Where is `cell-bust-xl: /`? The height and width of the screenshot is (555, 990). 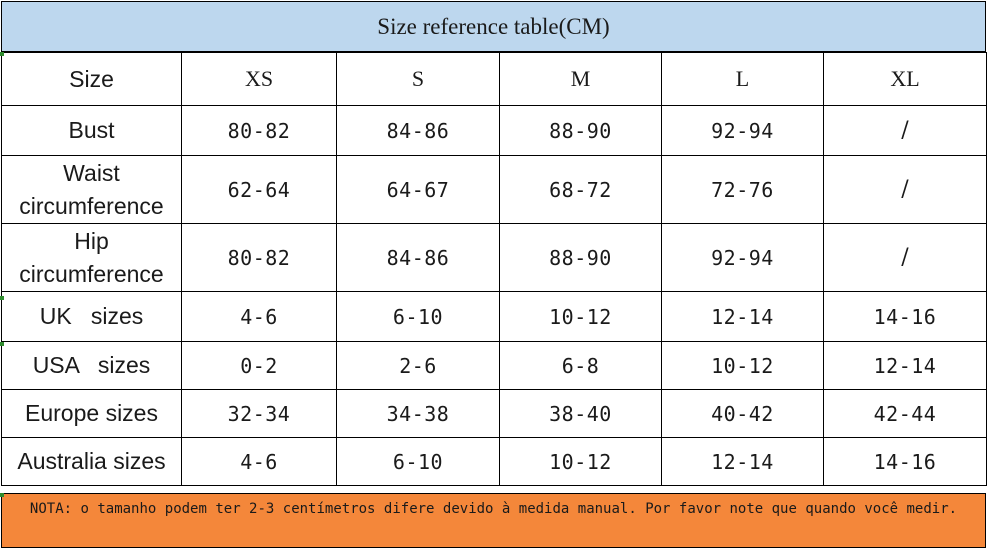 cell-bust-xl: / is located at coordinates (905, 130).